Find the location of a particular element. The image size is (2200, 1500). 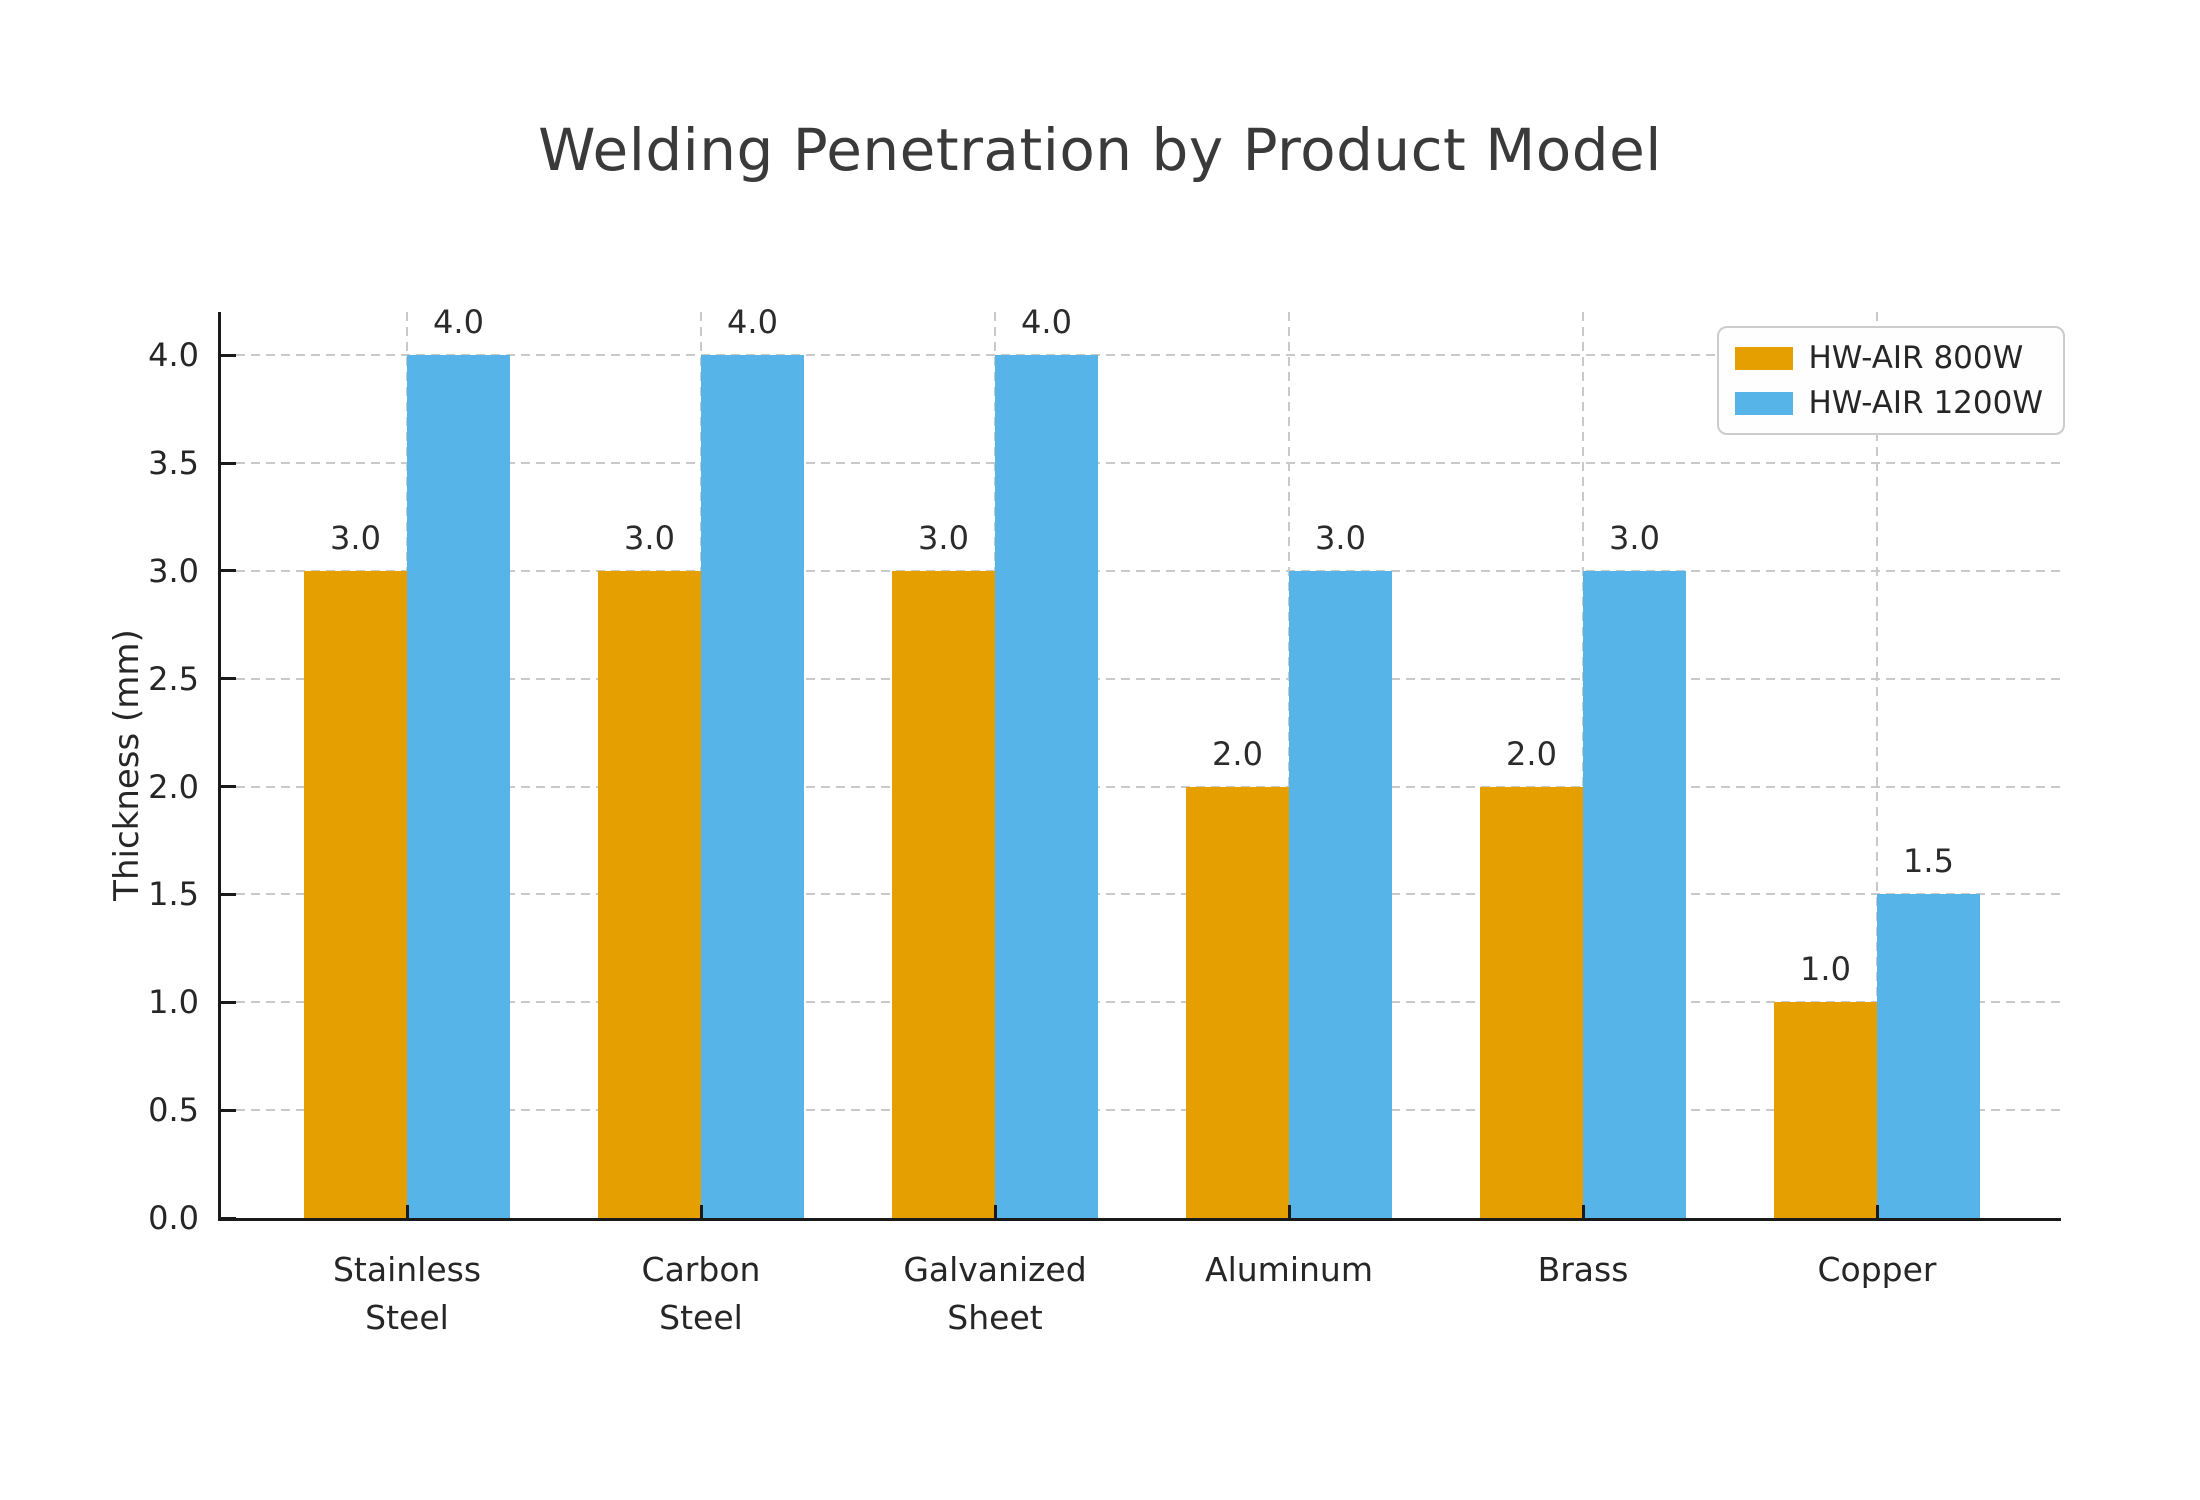

bar-value-label-hw-air-1200w-aluminum: 3.0 is located at coordinates (1340, 537).